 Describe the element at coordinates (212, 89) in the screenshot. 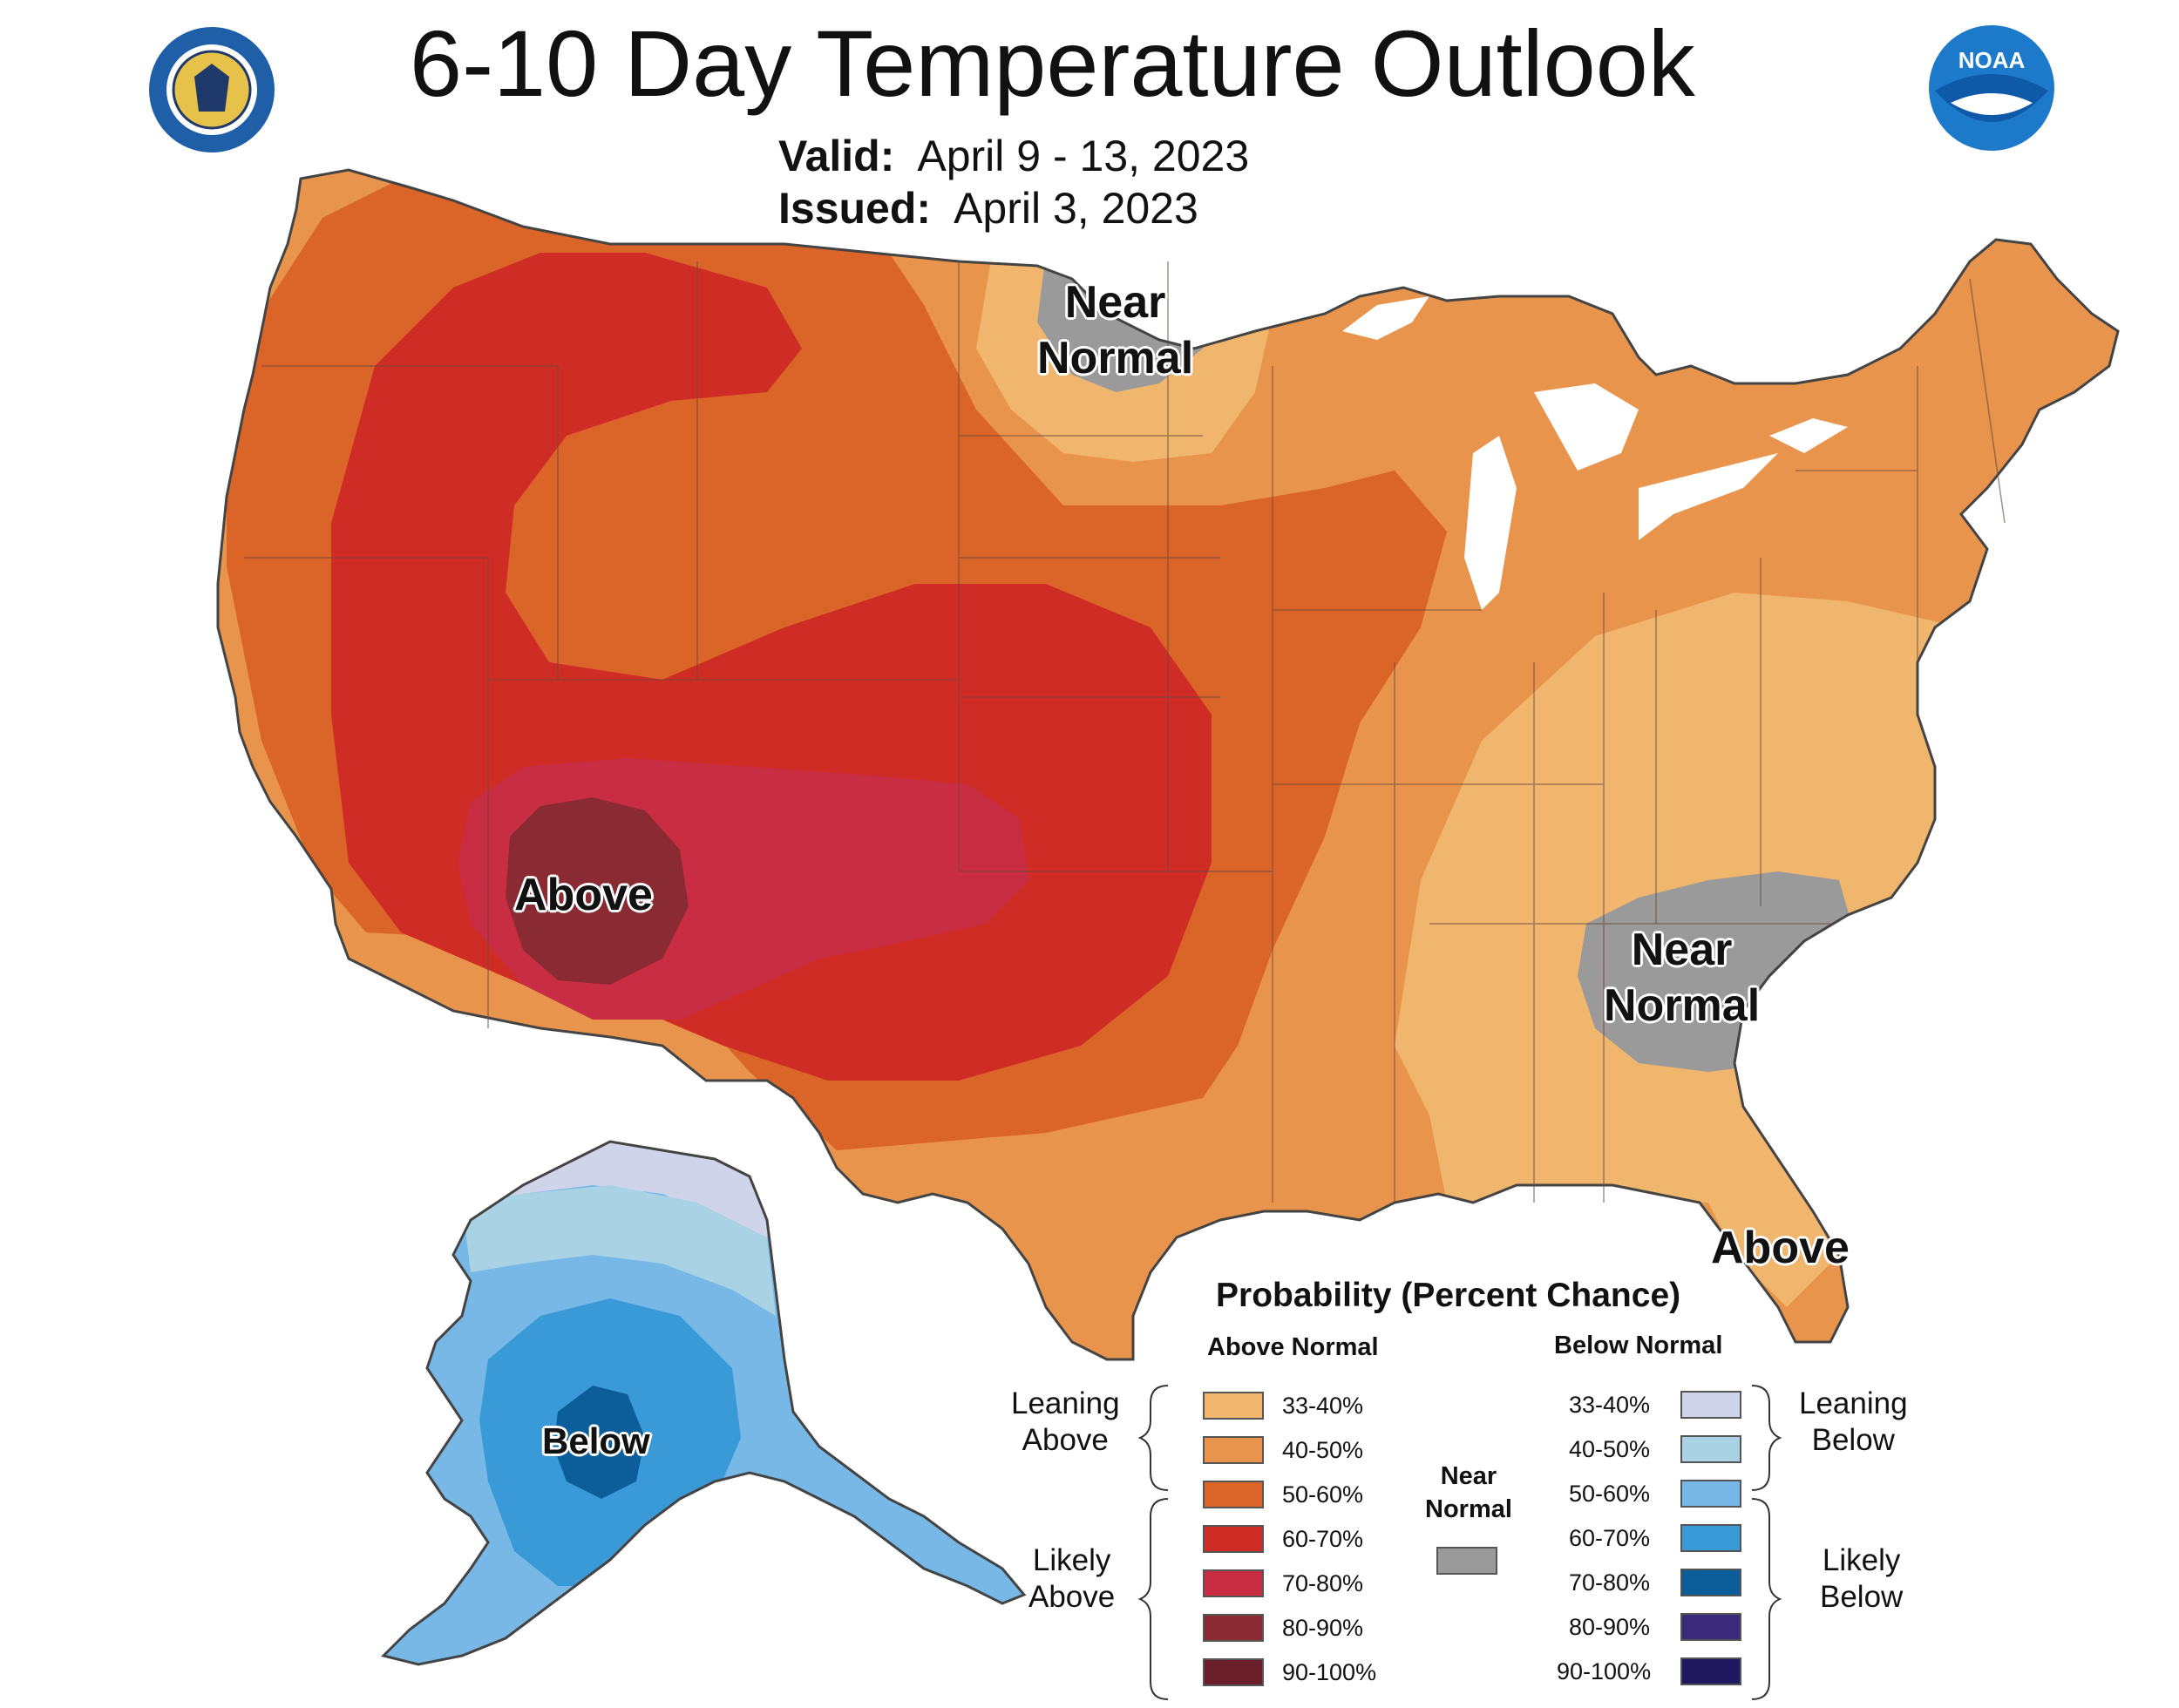

I see `commerce-seal-logo` at that location.